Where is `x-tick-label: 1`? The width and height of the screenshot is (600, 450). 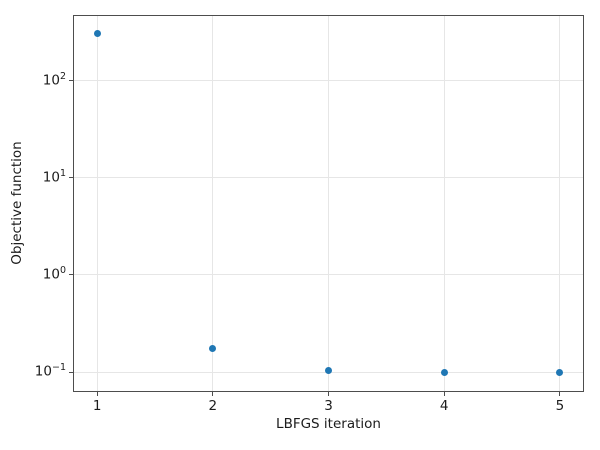 x-tick-label: 1 is located at coordinates (97, 406).